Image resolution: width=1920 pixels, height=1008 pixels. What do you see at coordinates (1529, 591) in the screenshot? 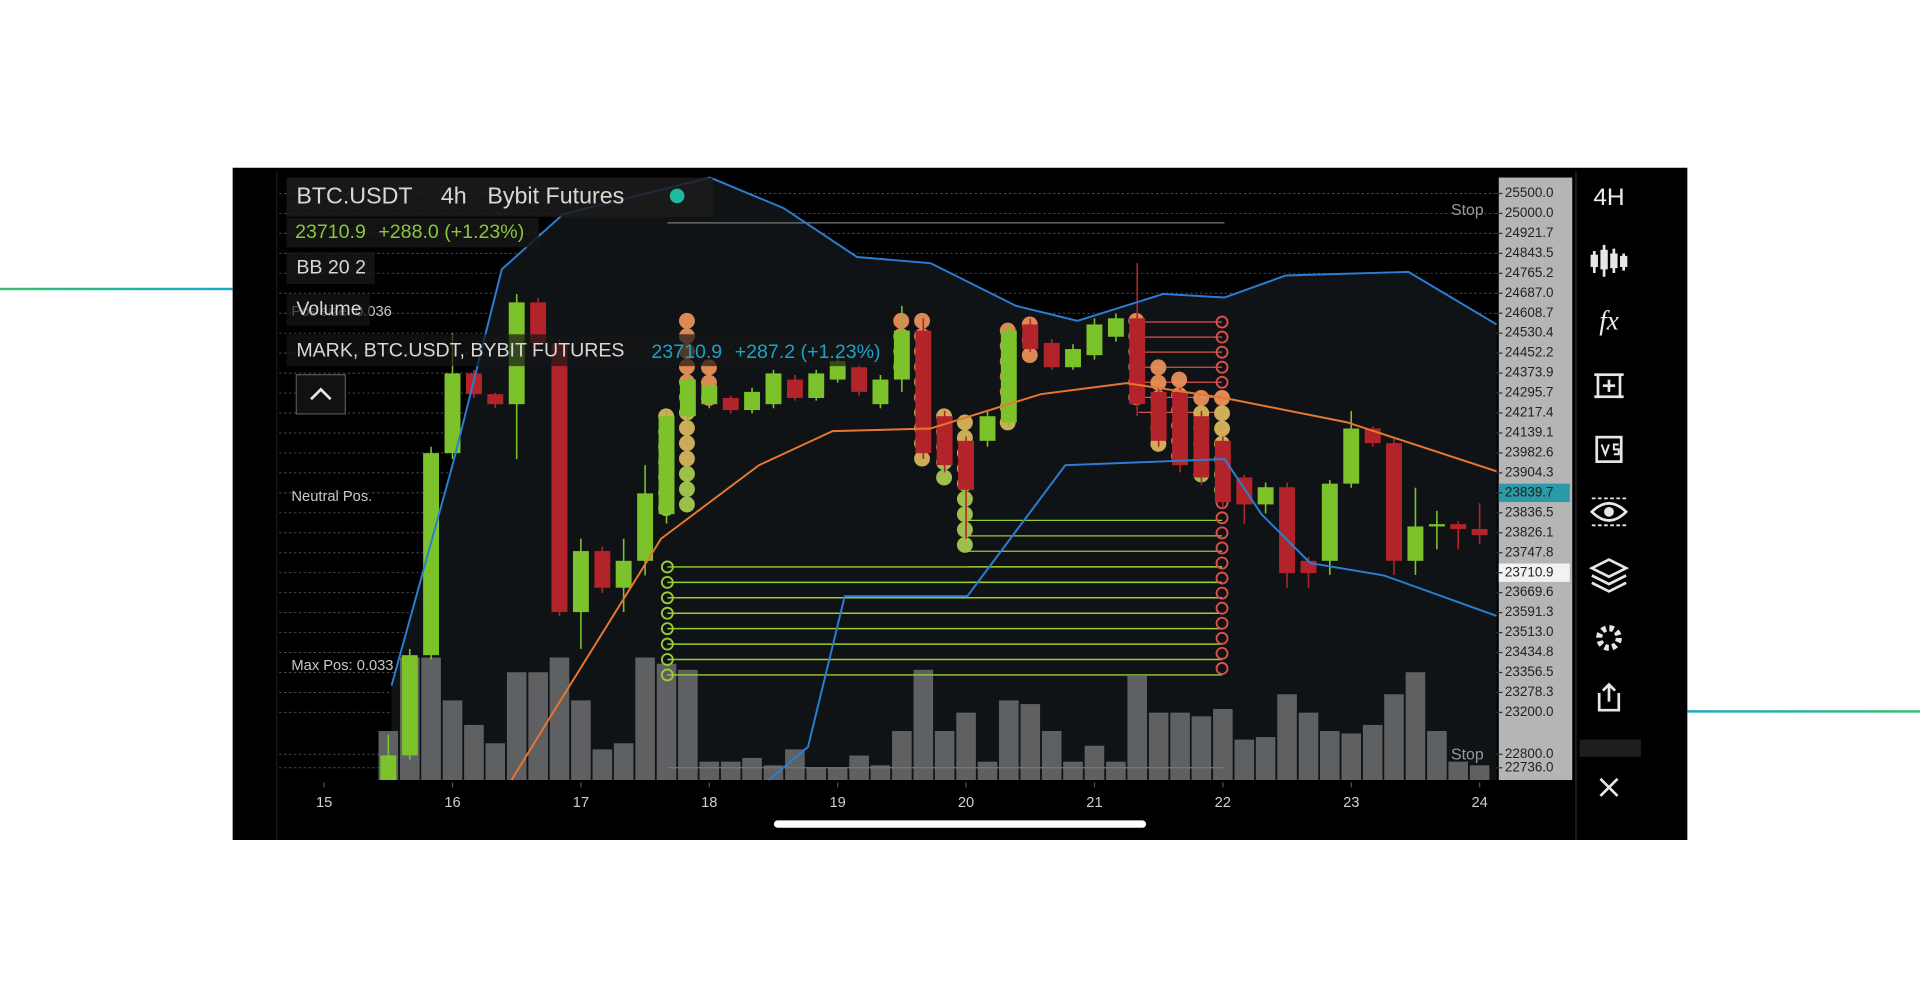
I see `price-level-label: 23669.6` at bounding box center [1529, 591].